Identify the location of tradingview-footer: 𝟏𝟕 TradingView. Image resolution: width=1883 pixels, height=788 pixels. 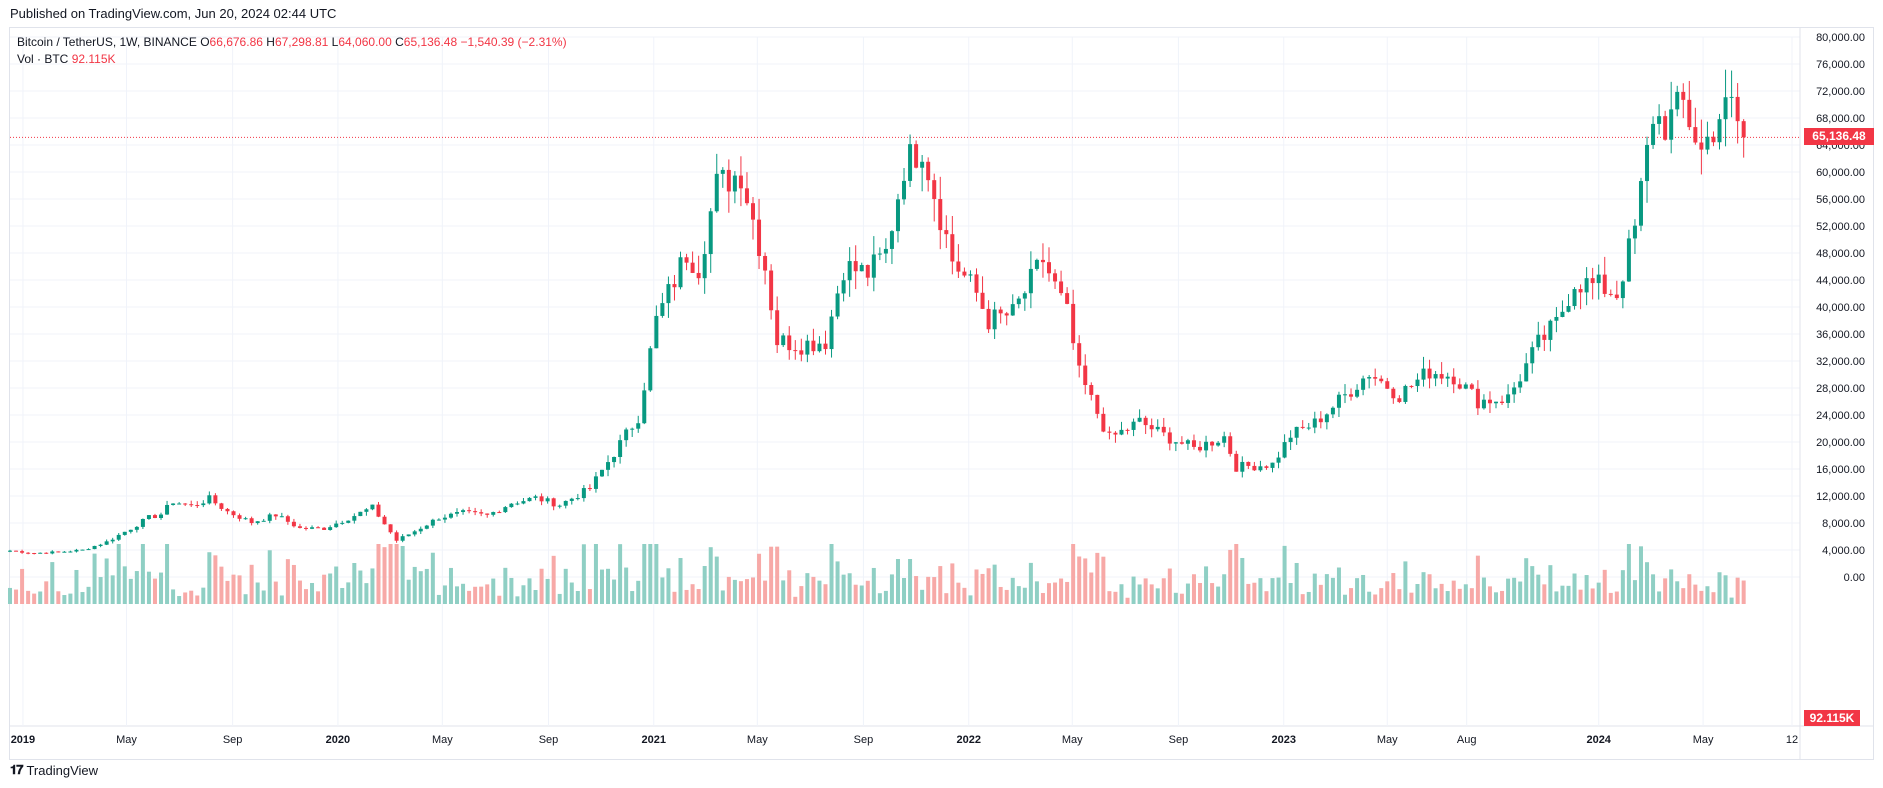
(54, 770).